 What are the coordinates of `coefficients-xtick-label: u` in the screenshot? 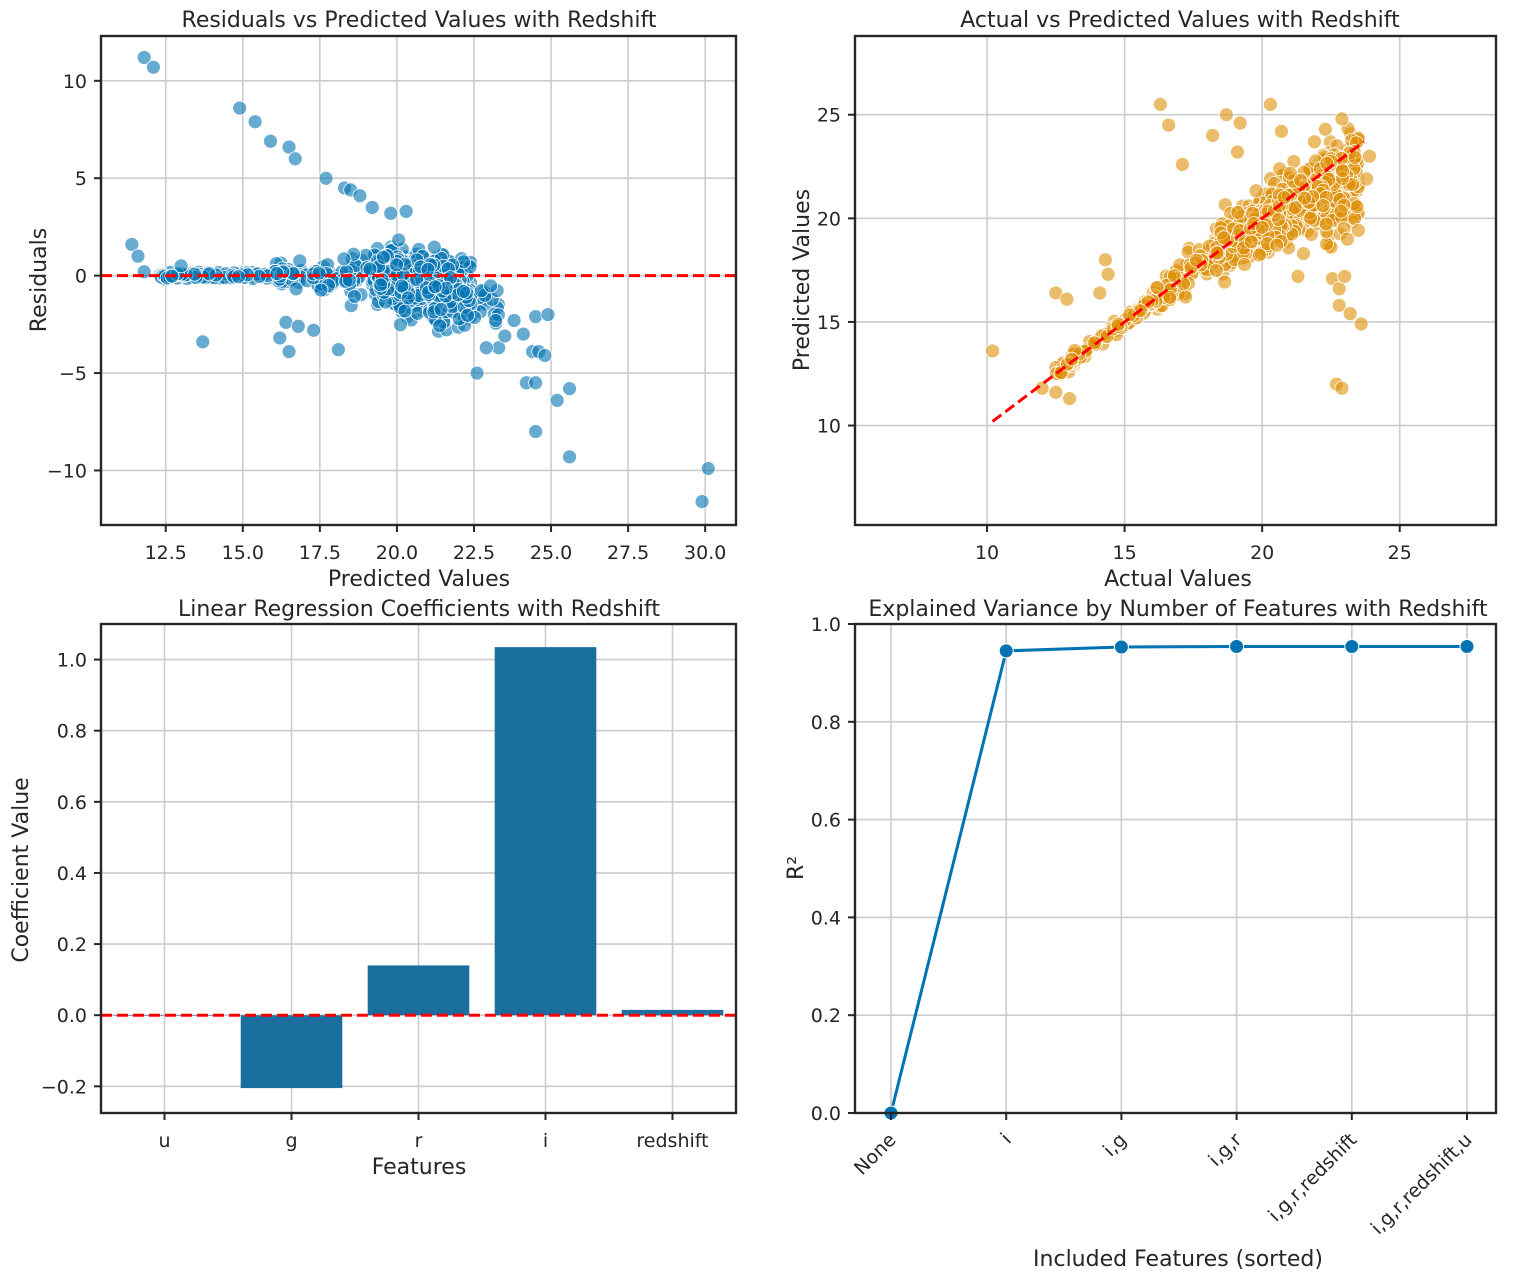 It's located at (164, 1141).